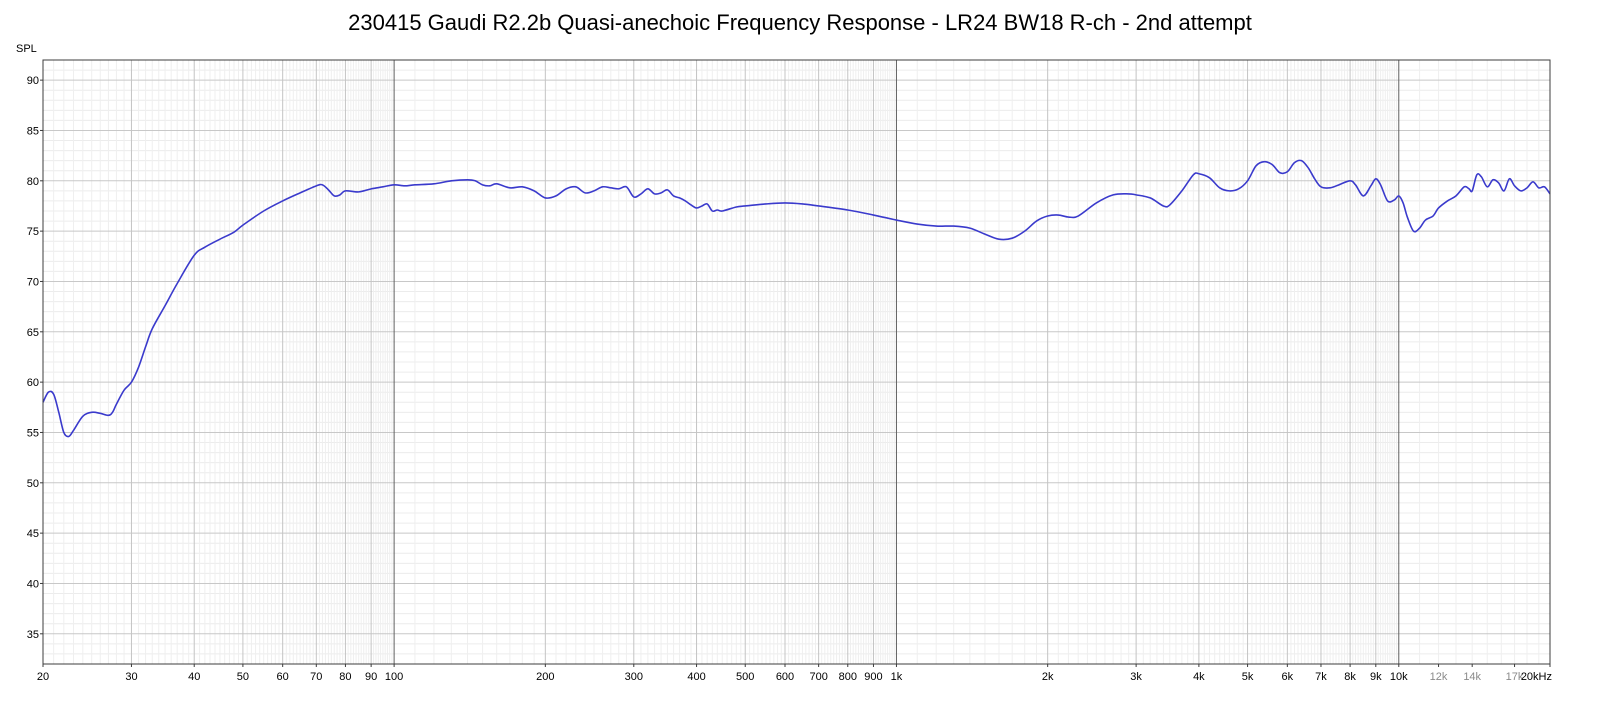  Describe the element at coordinates (33, 484) in the screenshot. I see `y-tick-label: 50` at that location.